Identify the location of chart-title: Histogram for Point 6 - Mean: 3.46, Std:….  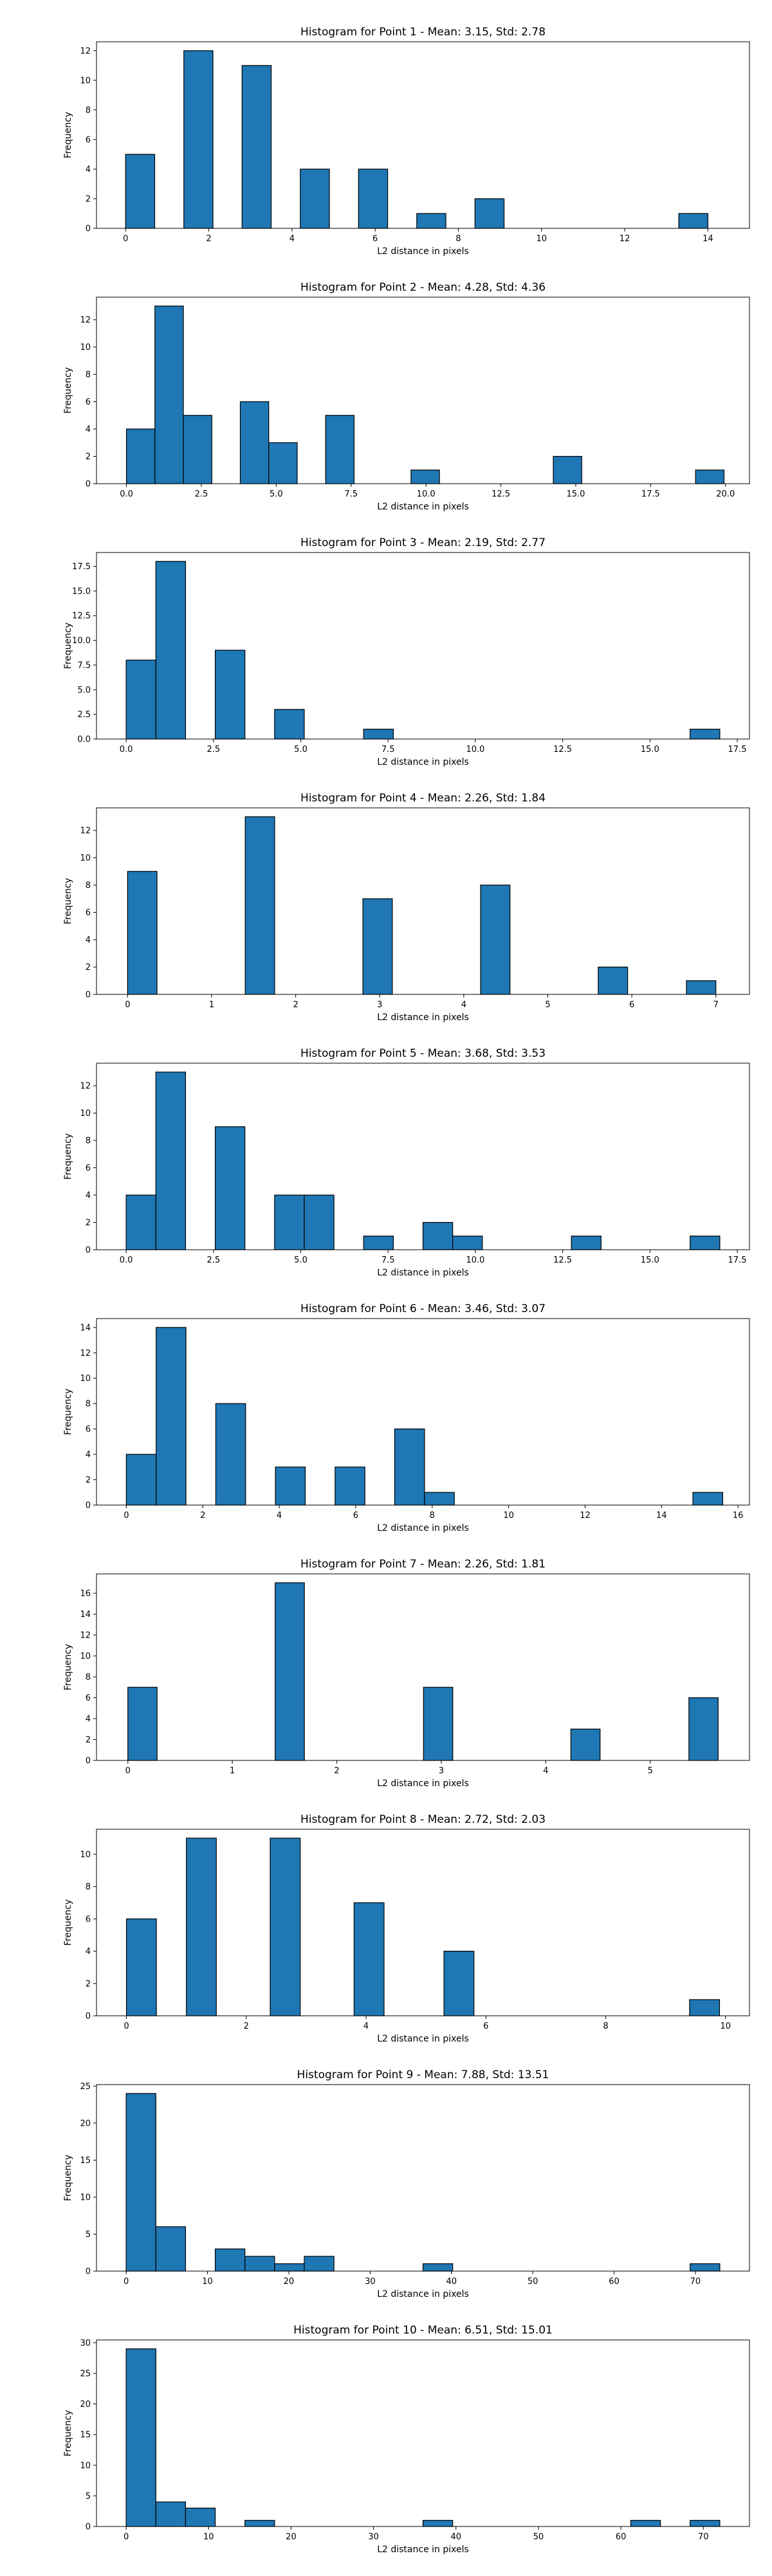
(423, 1308).